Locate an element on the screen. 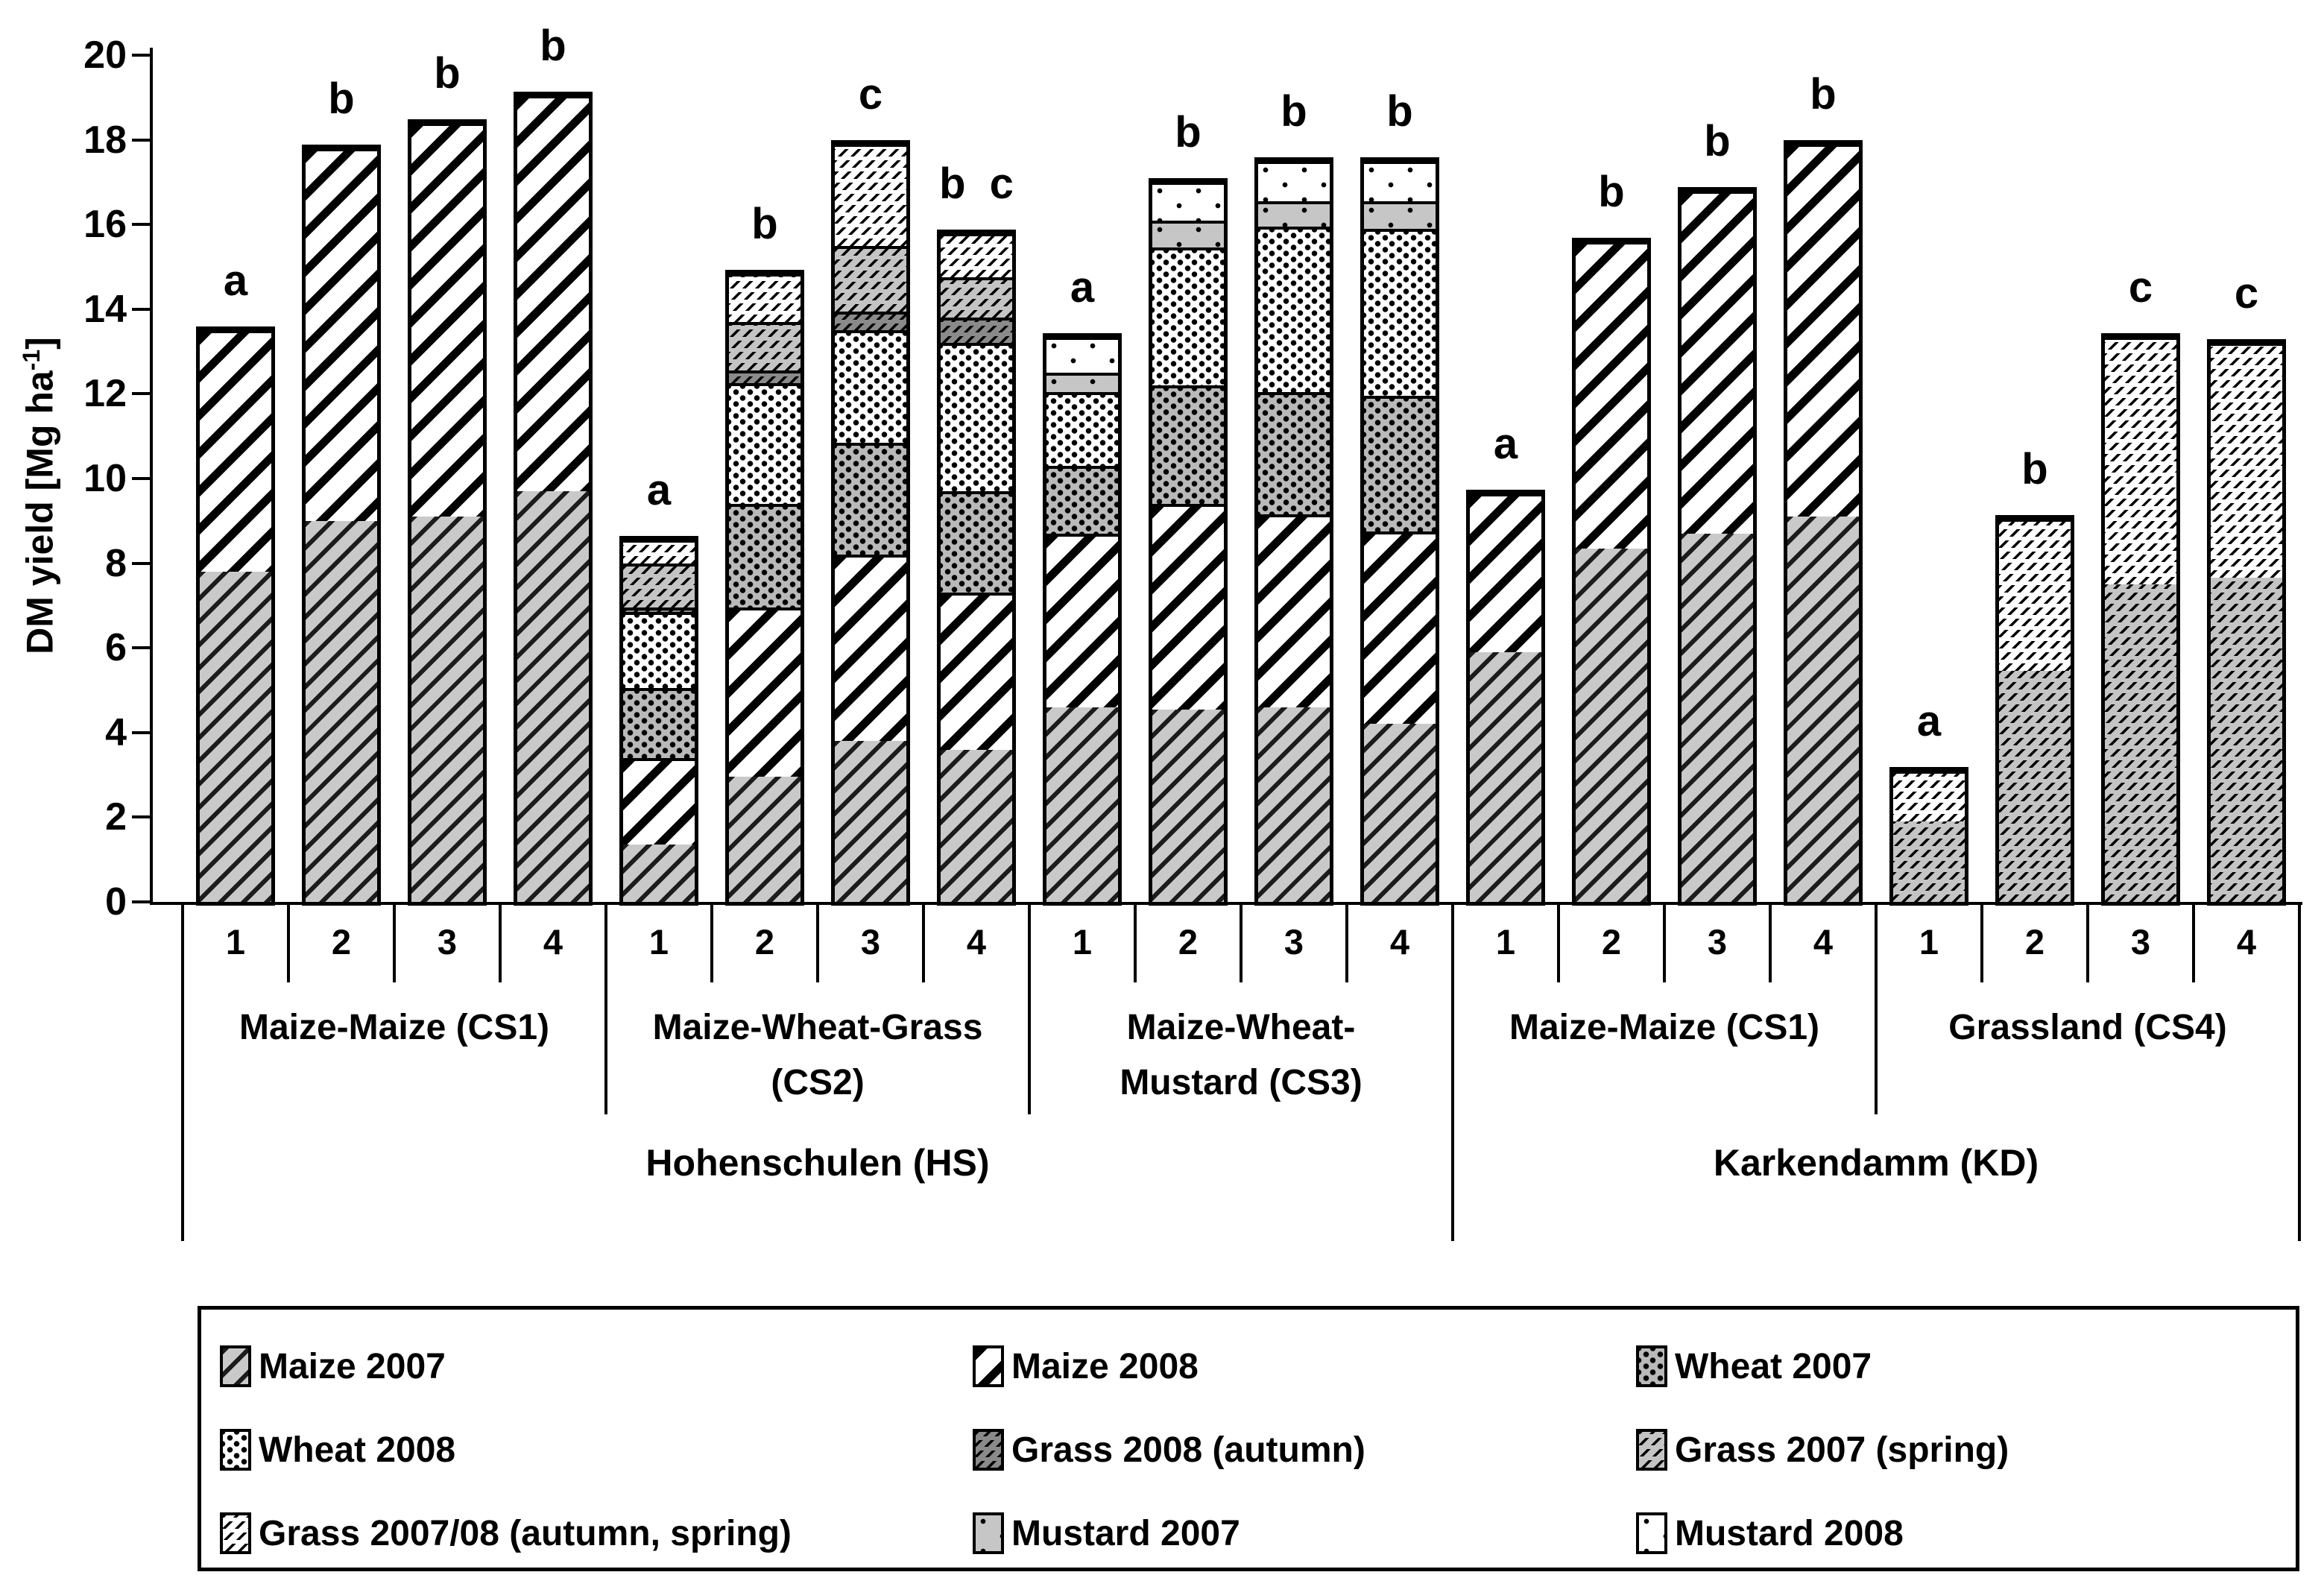 This screenshot has height=1575, width=2324. legend-swatch-grass2007spring is located at coordinates (1652, 1450).